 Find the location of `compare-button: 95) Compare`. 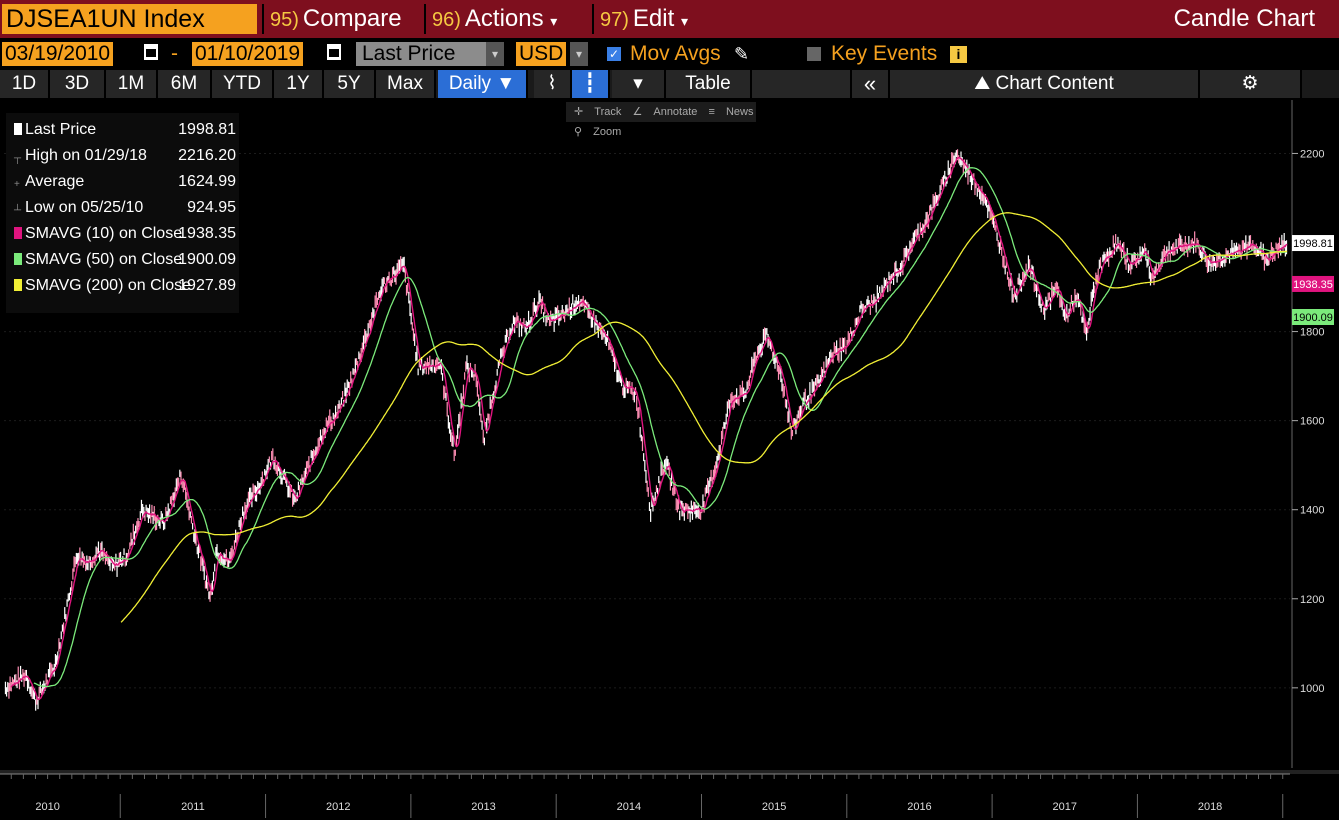

compare-button: 95) Compare is located at coordinates (342, 19).